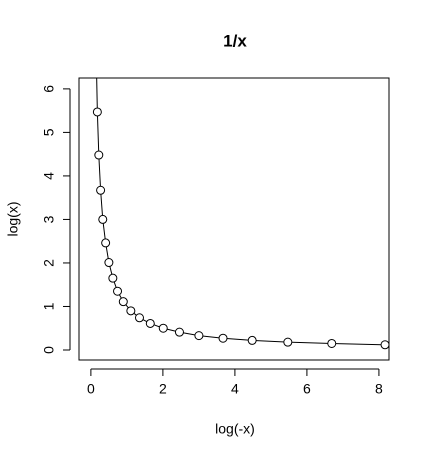 This screenshot has height=458, width=431. I want to click on y-tick-label: 1, so click(49, 306).